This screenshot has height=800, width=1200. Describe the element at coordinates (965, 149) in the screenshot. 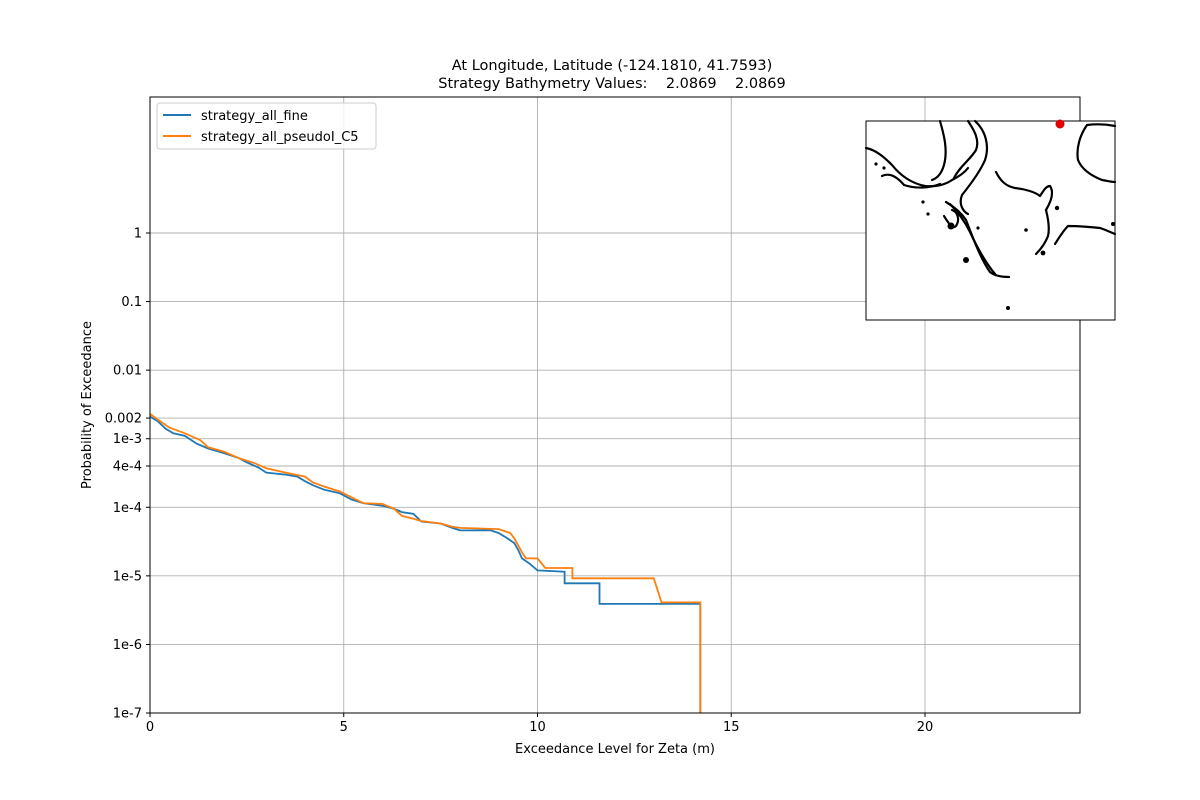

I see `coastline-channel-north` at that location.